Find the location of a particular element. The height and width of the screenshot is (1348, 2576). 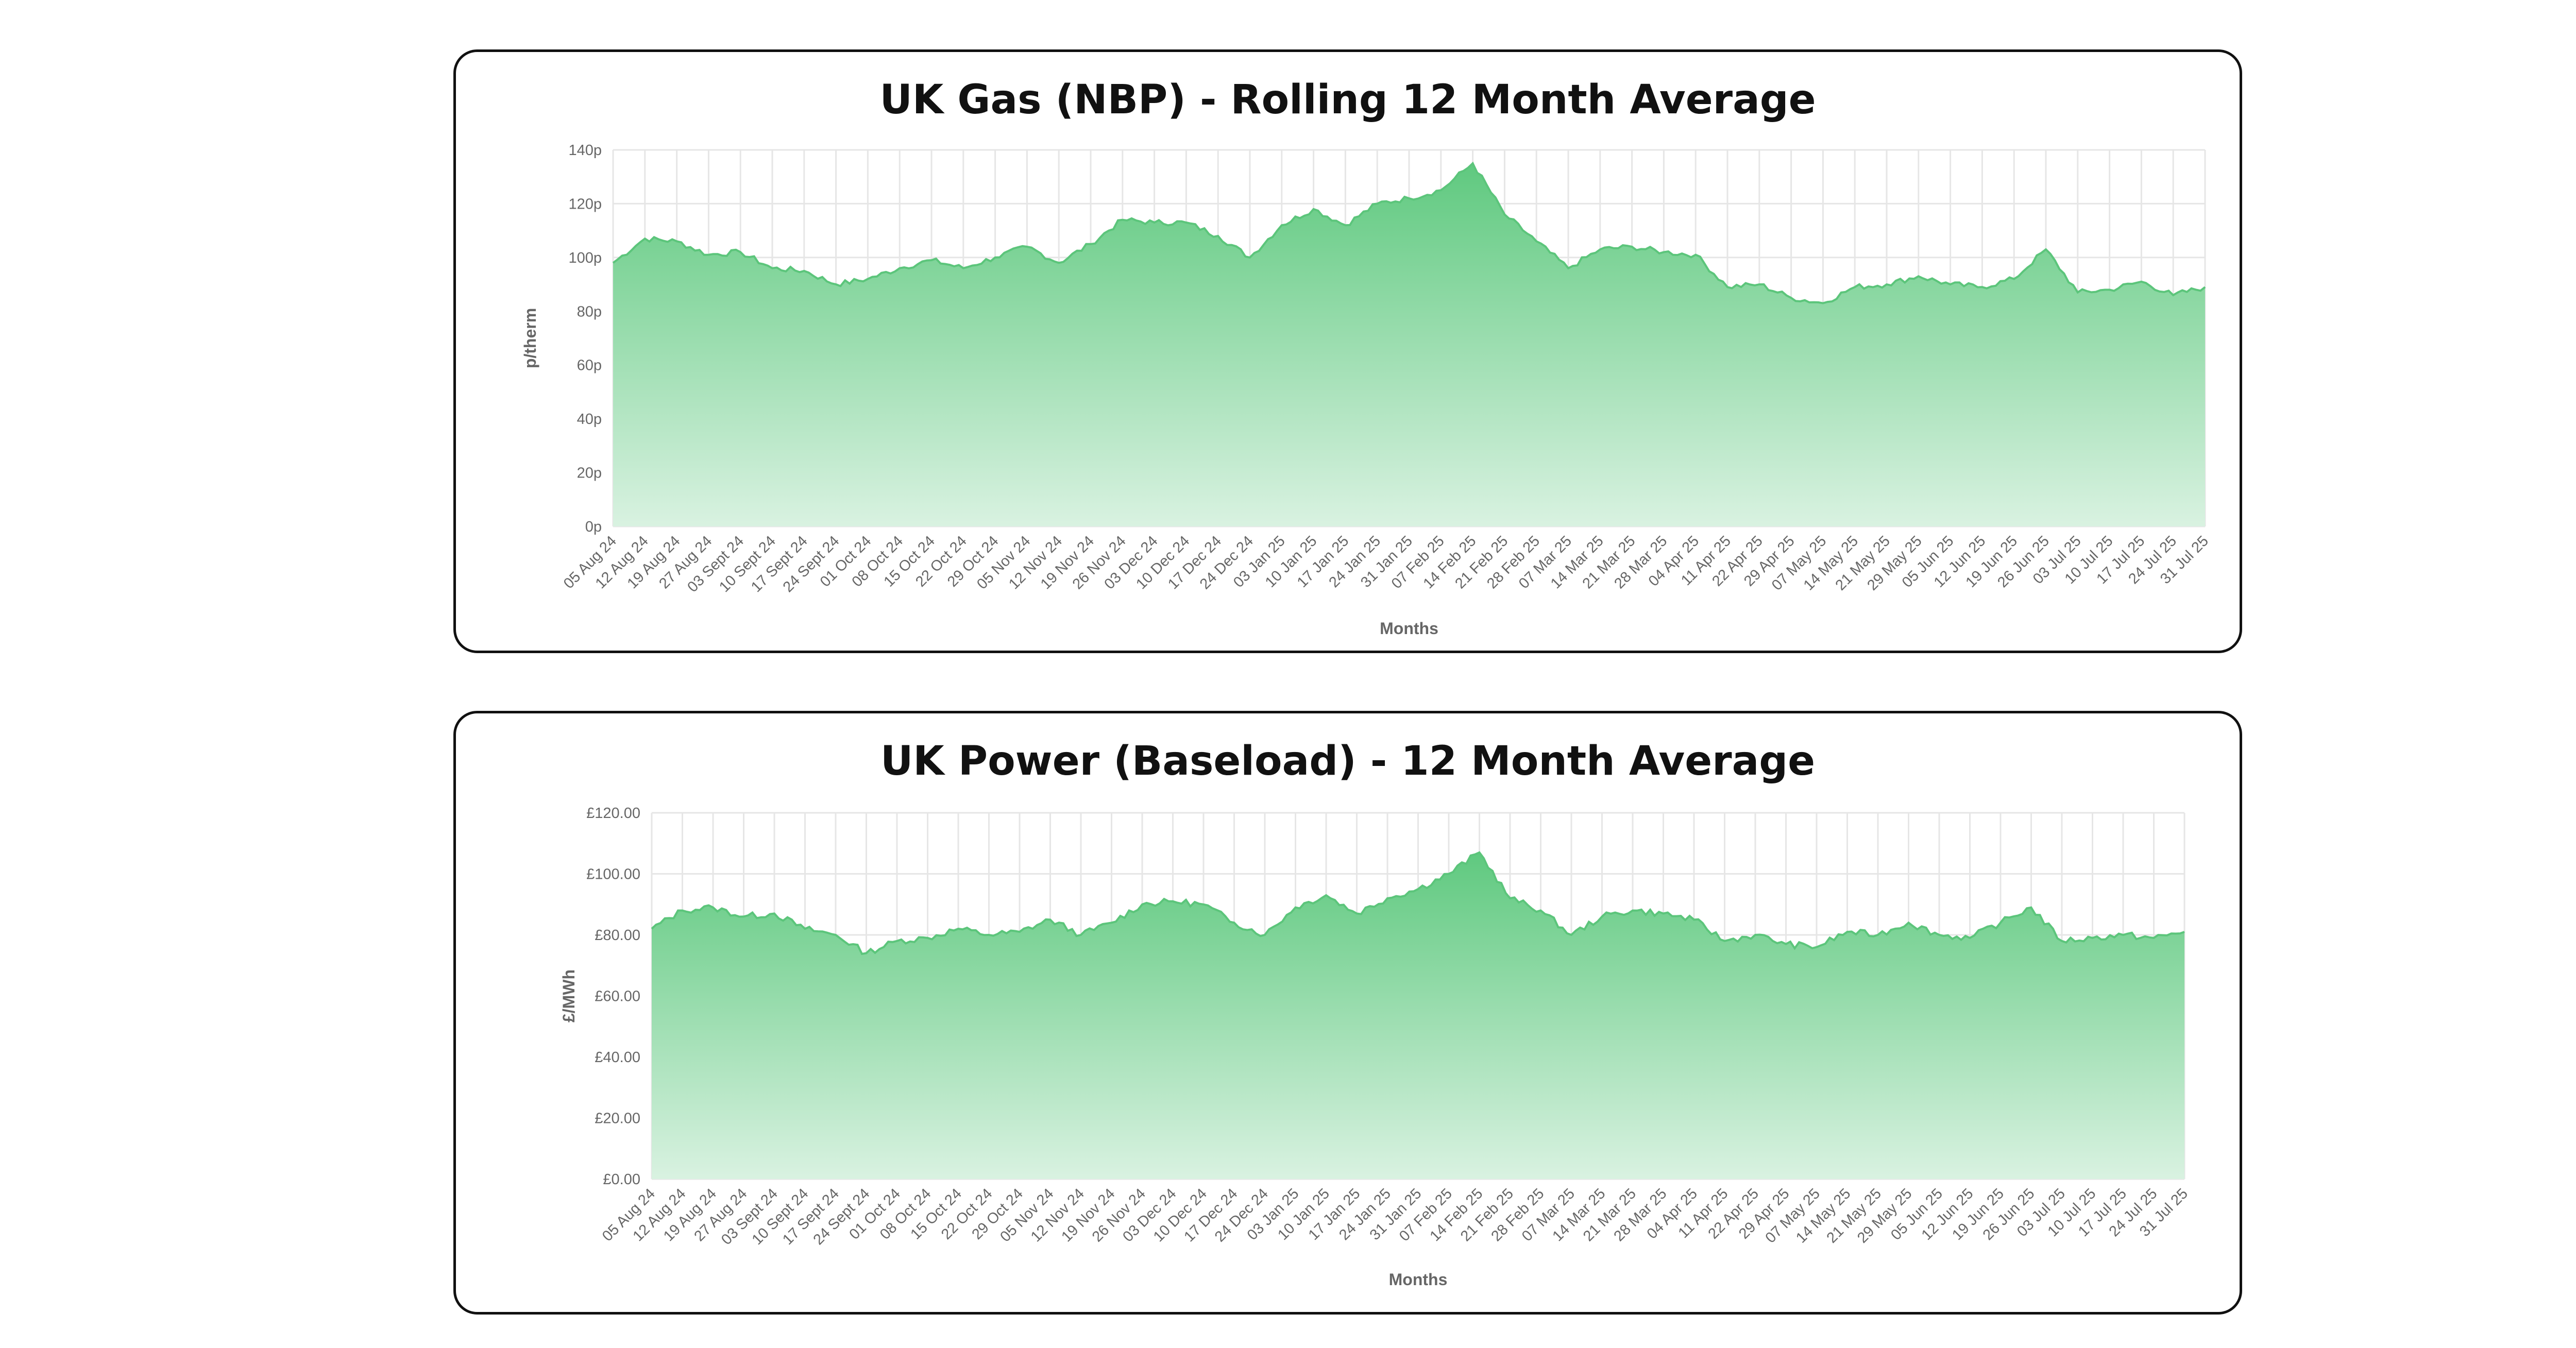

power-y-tick-label: £20.00 is located at coordinates (617, 1119).